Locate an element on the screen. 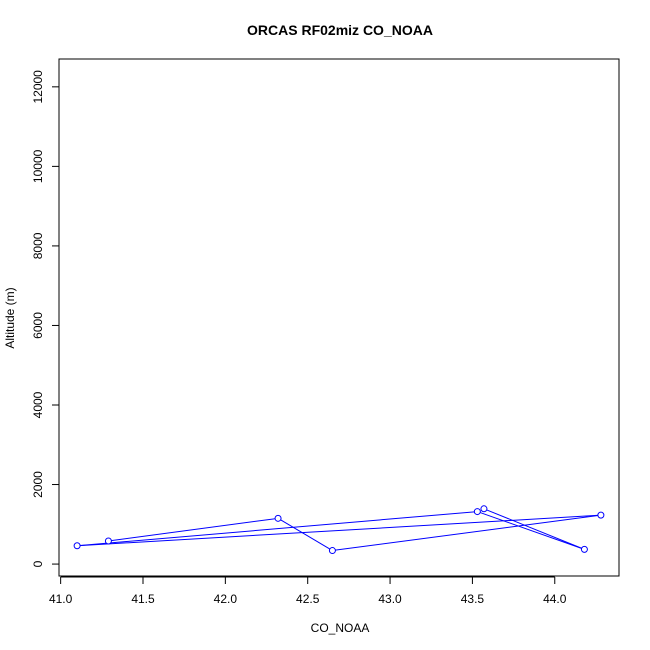  x-tick-label: 44.0 is located at coordinates (555, 599).